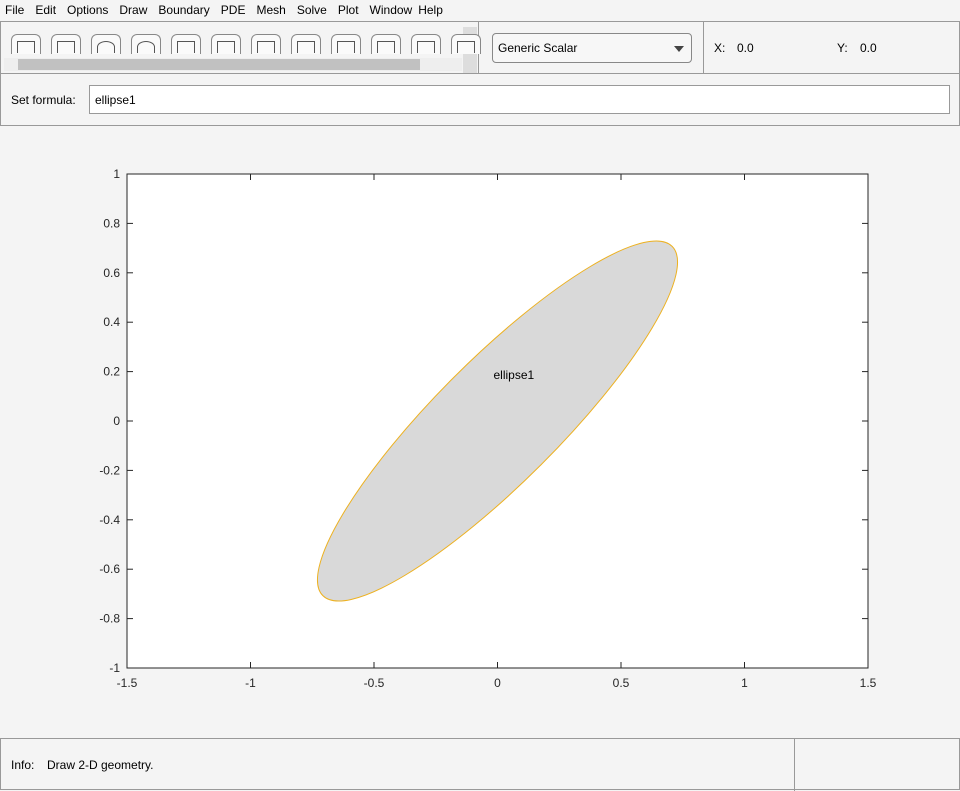 Image resolution: width=960 pixels, height=791 pixels. Describe the element at coordinates (497, 683) in the screenshot. I see `x-tick-label: 0` at that location.